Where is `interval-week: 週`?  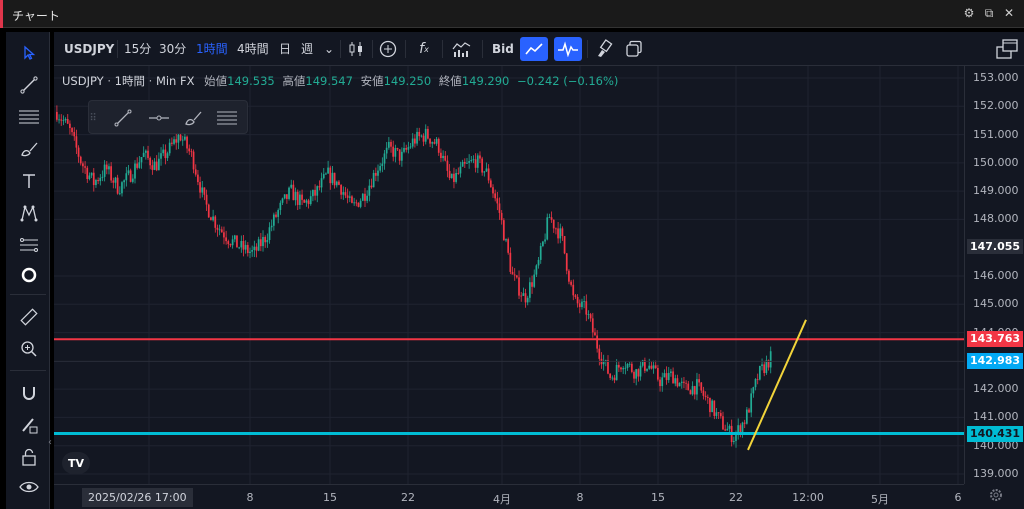
interval-week: 週 is located at coordinates (307, 49).